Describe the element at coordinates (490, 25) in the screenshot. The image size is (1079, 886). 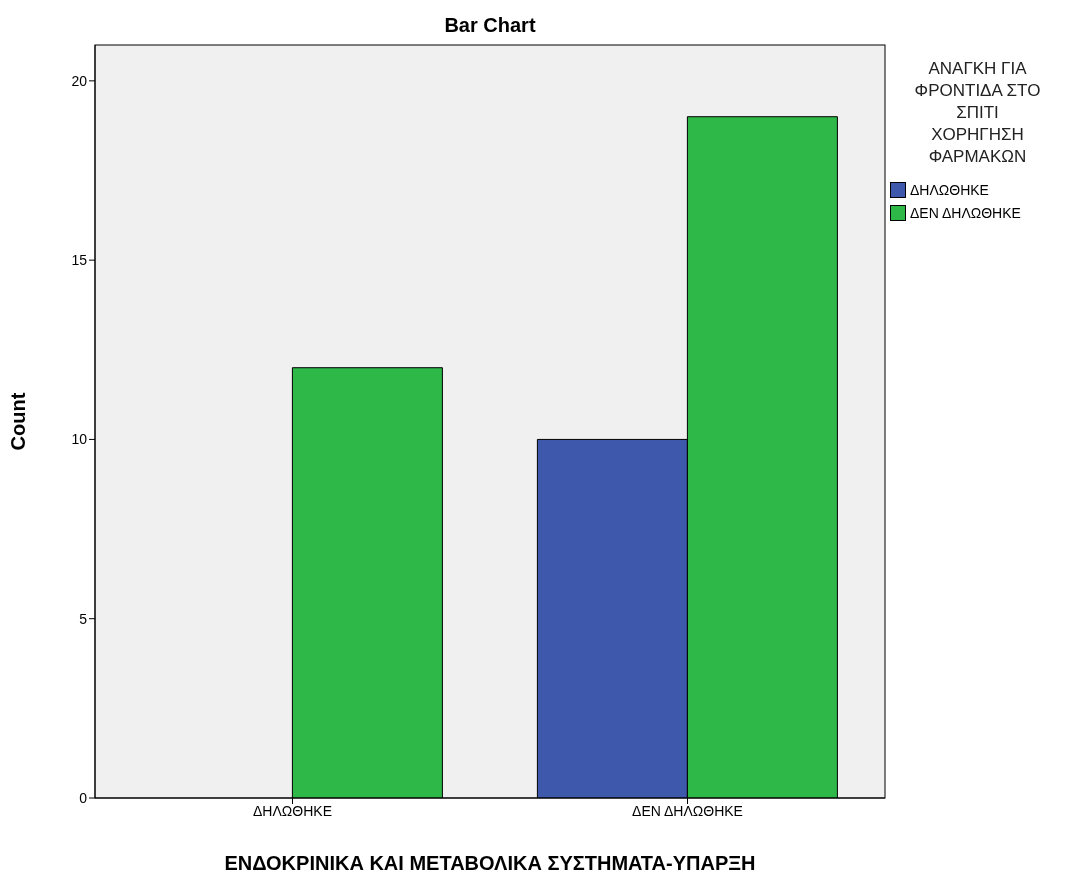
I see `chart-title: Bar Chart` at that location.